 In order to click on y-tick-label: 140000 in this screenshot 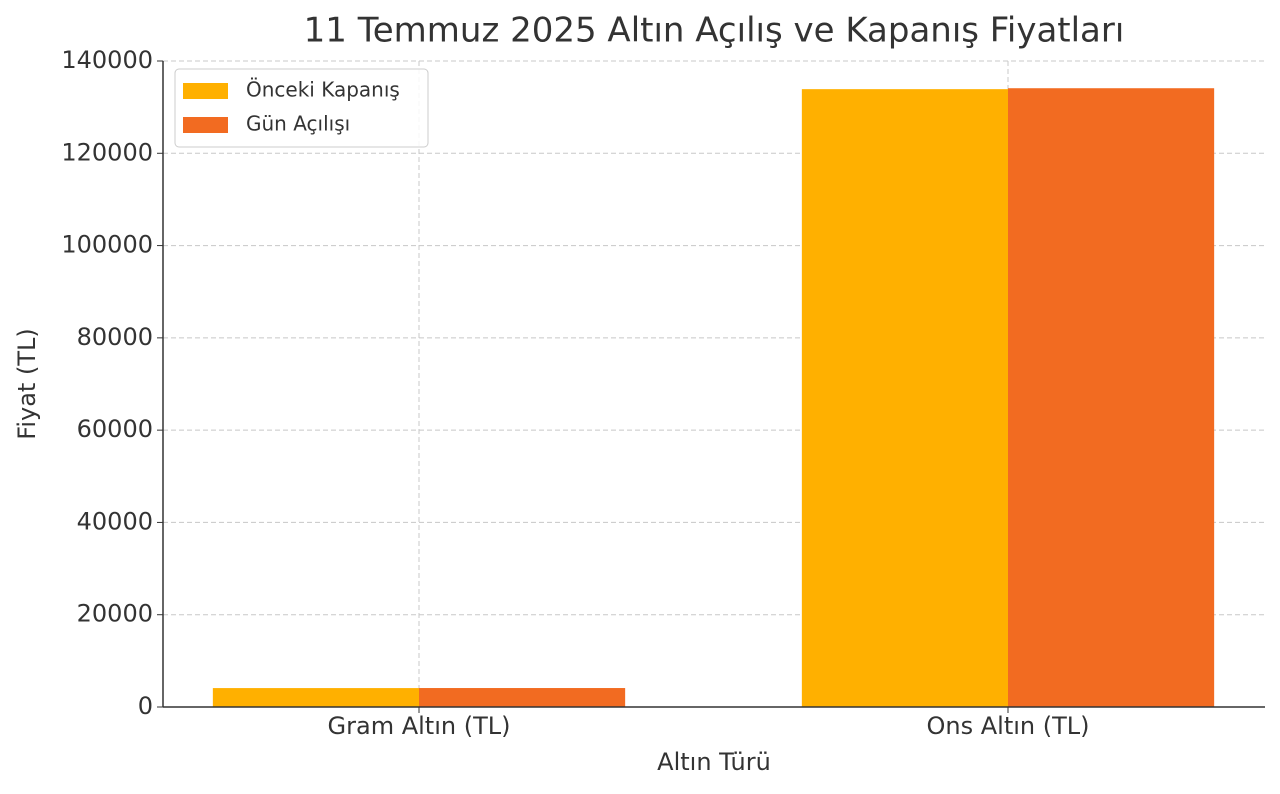, I will do `click(107, 60)`.